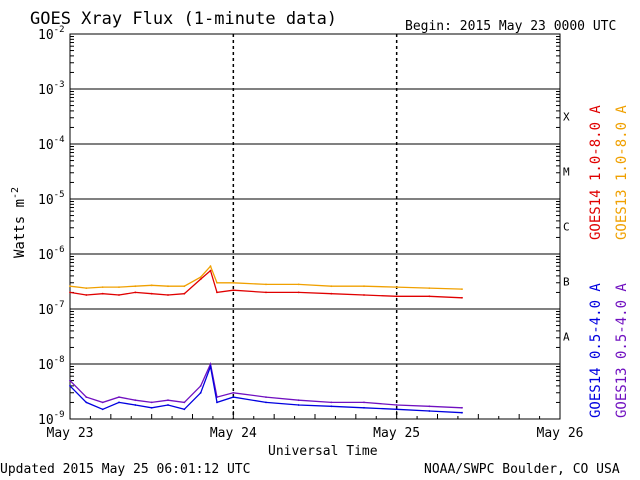 This screenshot has height=480, width=640. What do you see at coordinates (51, 254) in the screenshot?
I see `y-tick-label: 10⁻⁶` at bounding box center [51, 254].